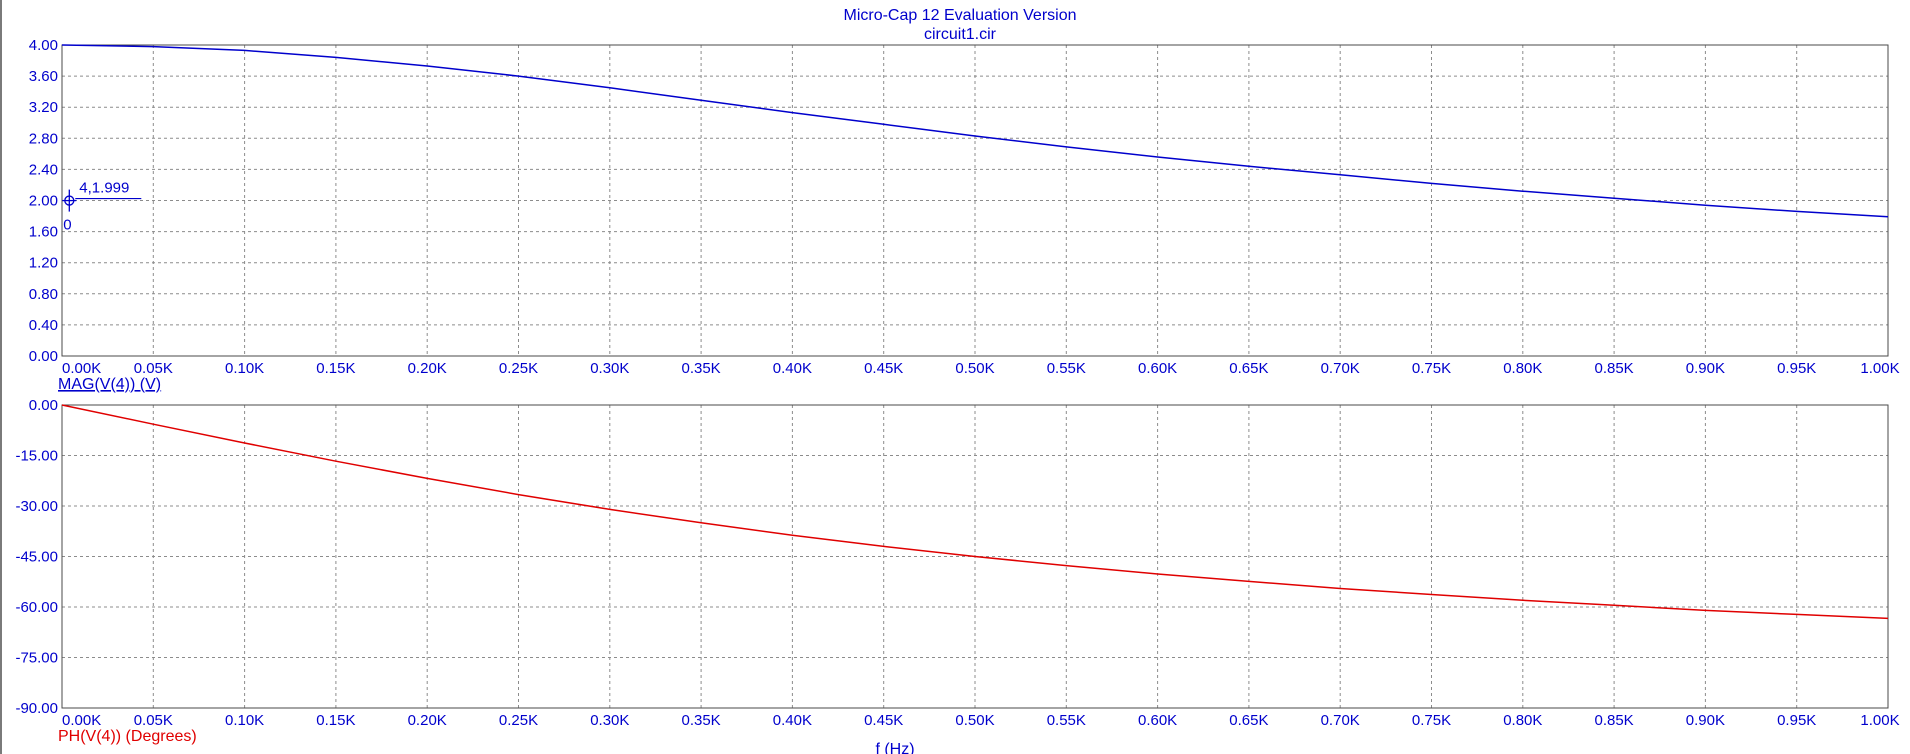  What do you see at coordinates (792, 368) in the screenshot?
I see `mag-x-tick-label: 0.40K` at bounding box center [792, 368].